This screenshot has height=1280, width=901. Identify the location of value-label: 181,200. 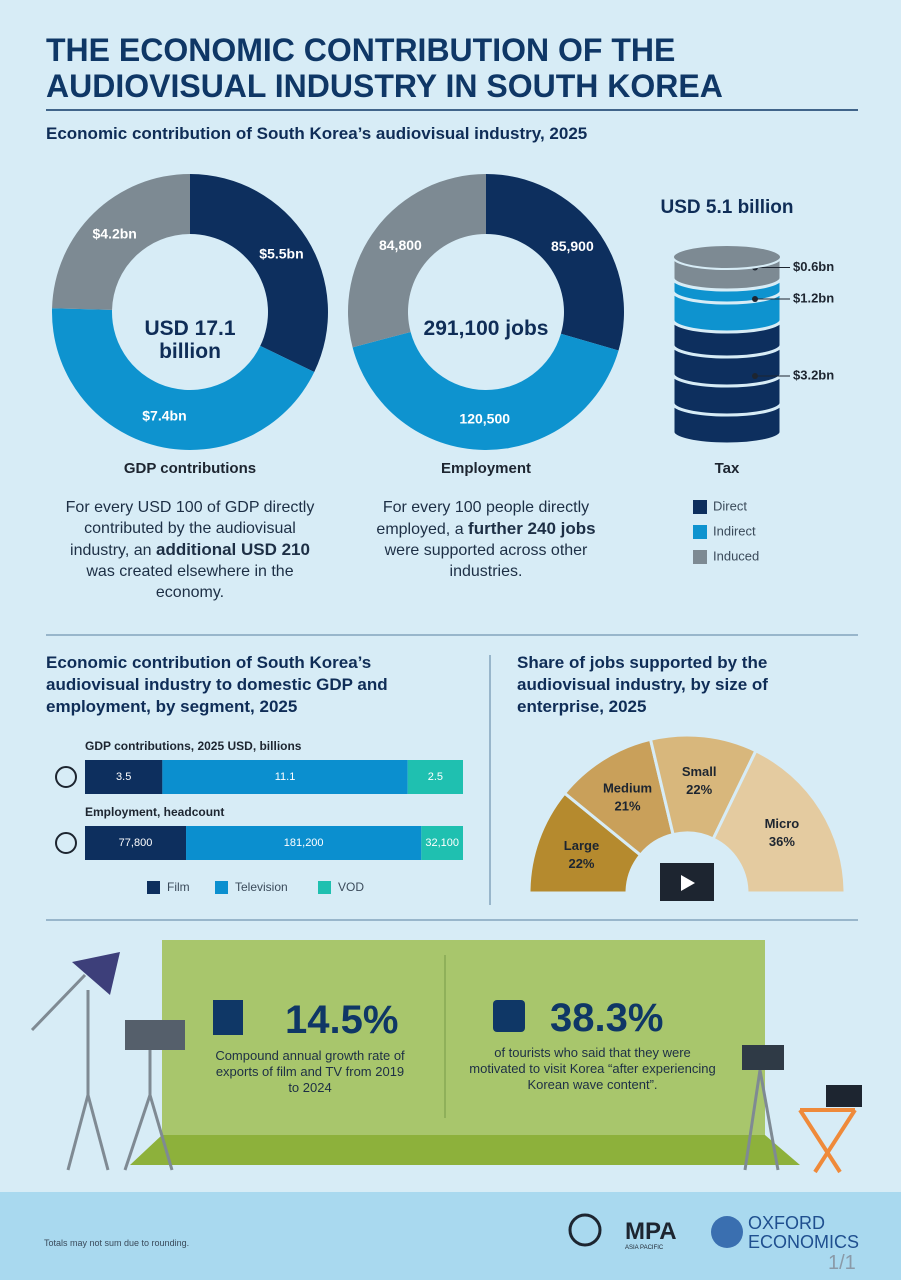
(304, 843).